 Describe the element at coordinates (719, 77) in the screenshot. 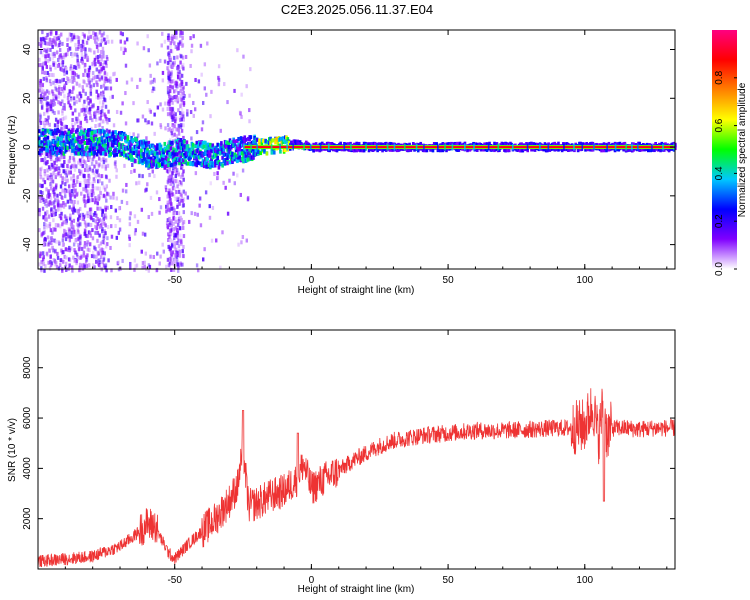

I see `colorbar-tick-label: 0.8` at that location.